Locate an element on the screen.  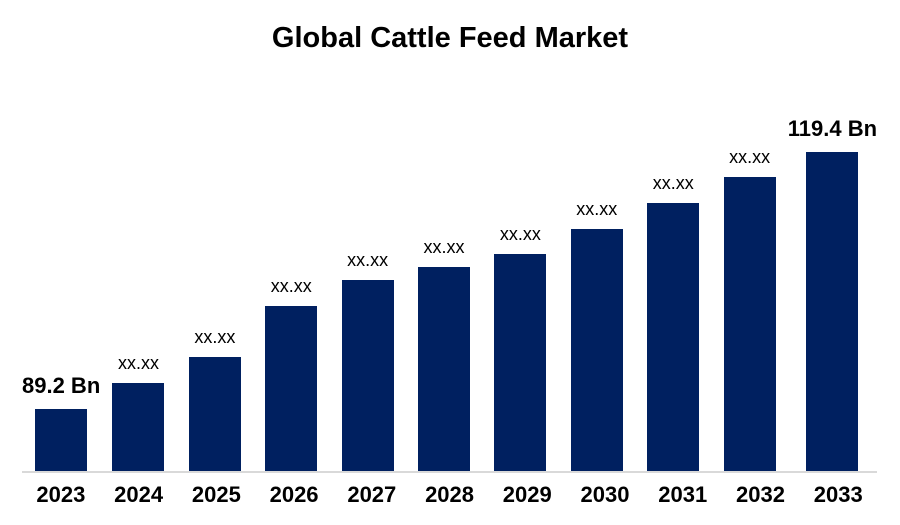
x-tick-label-2025: 2025 is located at coordinates (216, 494).